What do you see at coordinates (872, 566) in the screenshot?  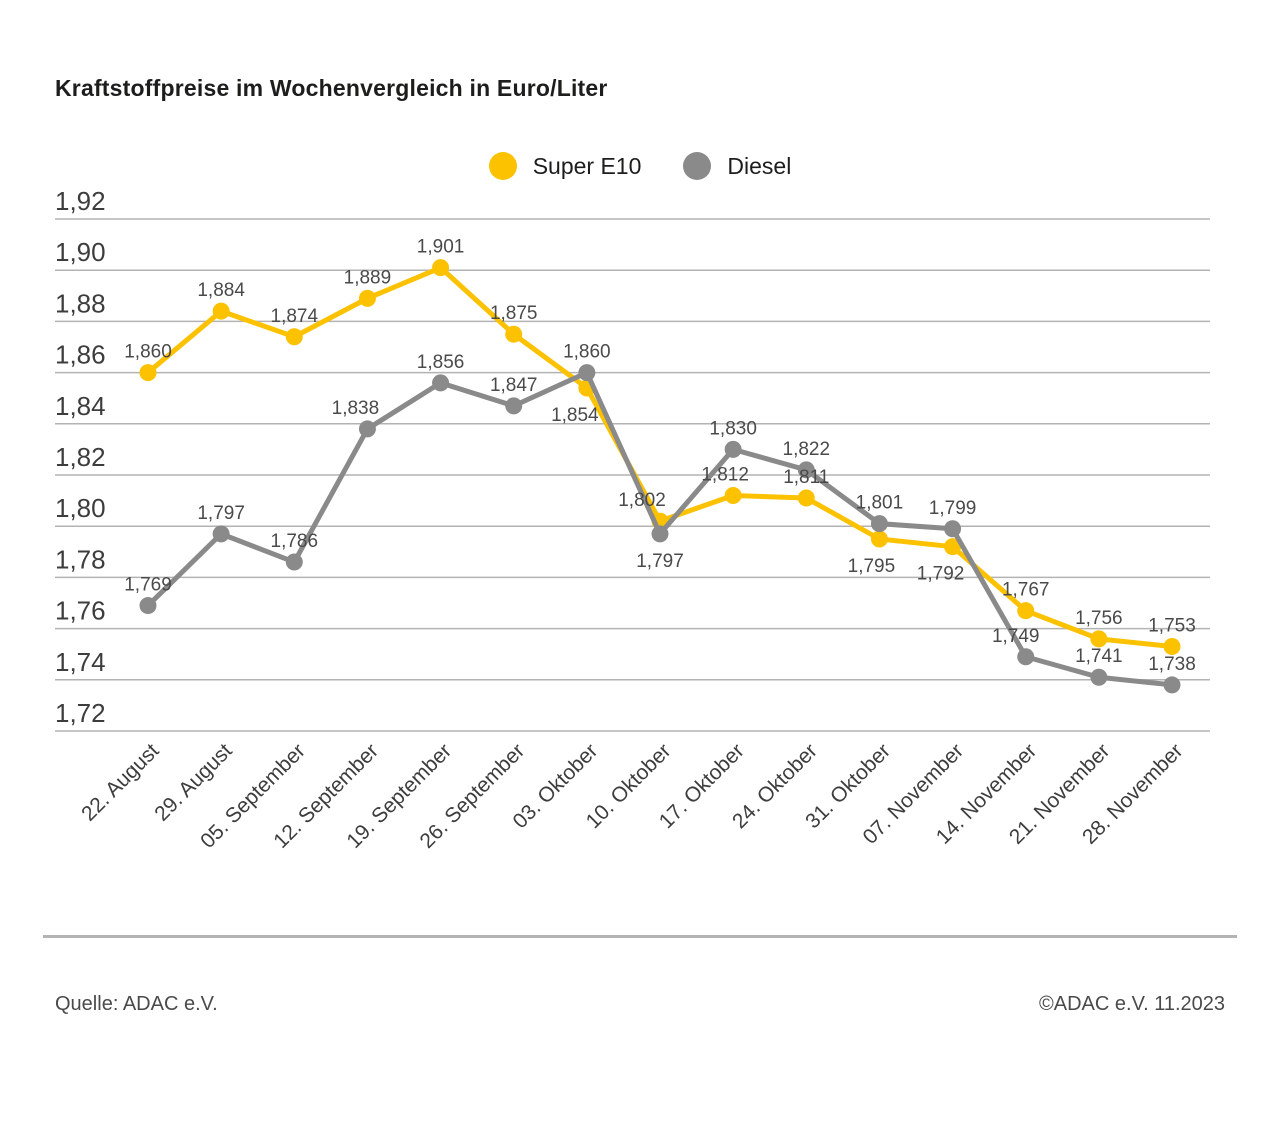 I see `data-label: 1,795` at bounding box center [872, 566].